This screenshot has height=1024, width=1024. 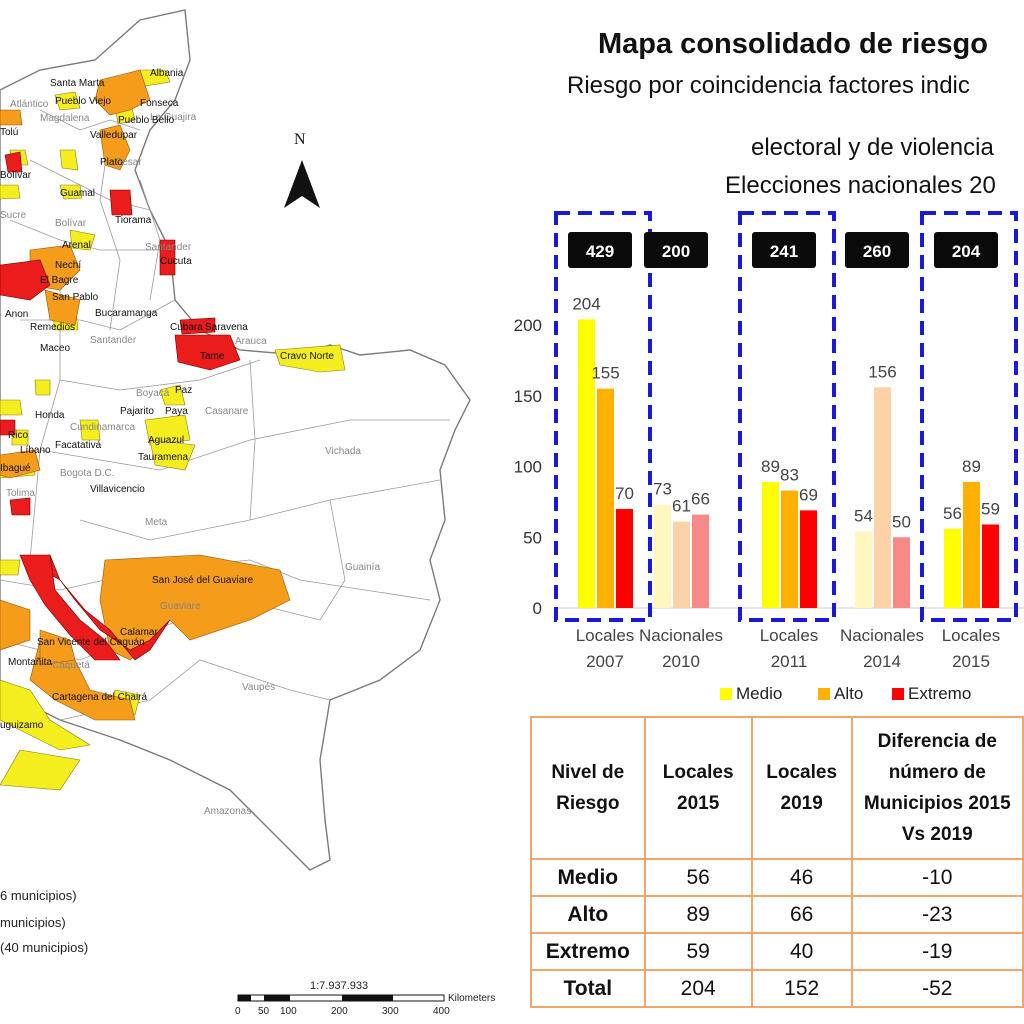 What do you see at coordinates (586, 303) in the screenshot?
I see `bar-value-label: 204` at bounding box center [586, 303].